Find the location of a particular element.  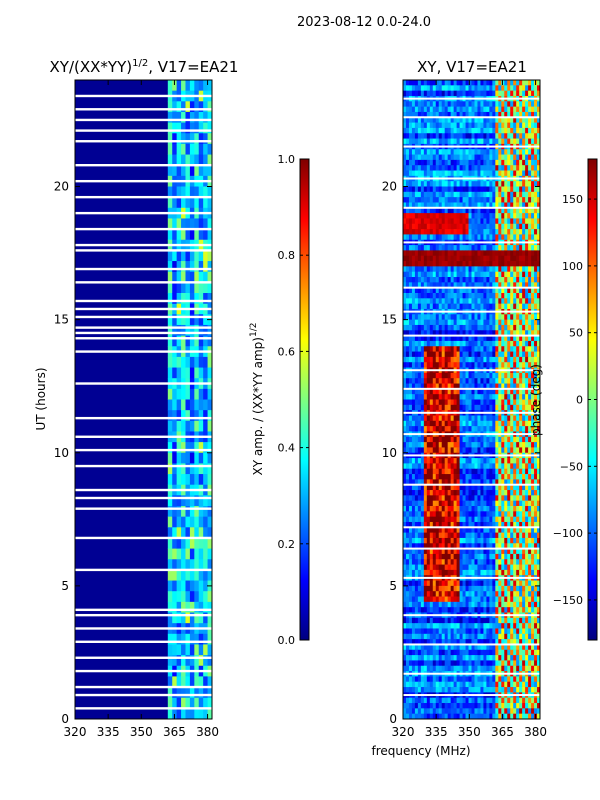

amp-ytick-label: 15 is located at coordinates (61, 320).